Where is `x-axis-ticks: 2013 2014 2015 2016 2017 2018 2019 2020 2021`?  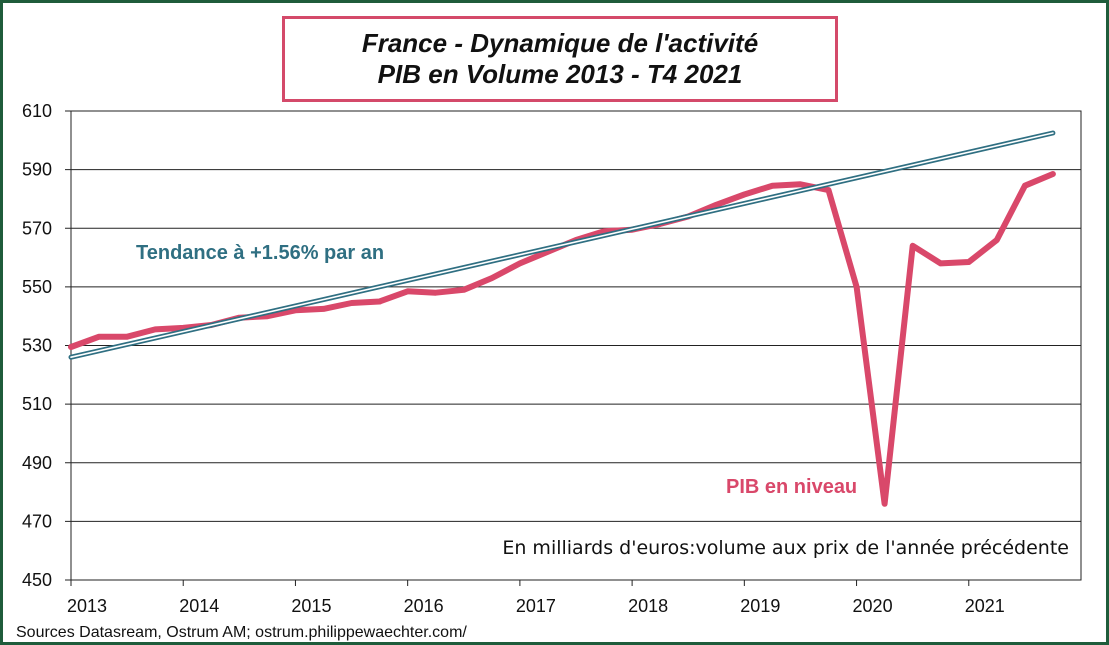
x-axis-ticks: 2013 2014 2015 2016 2017 2018 2019 2020 2021 is located at coordinates (536, 598).